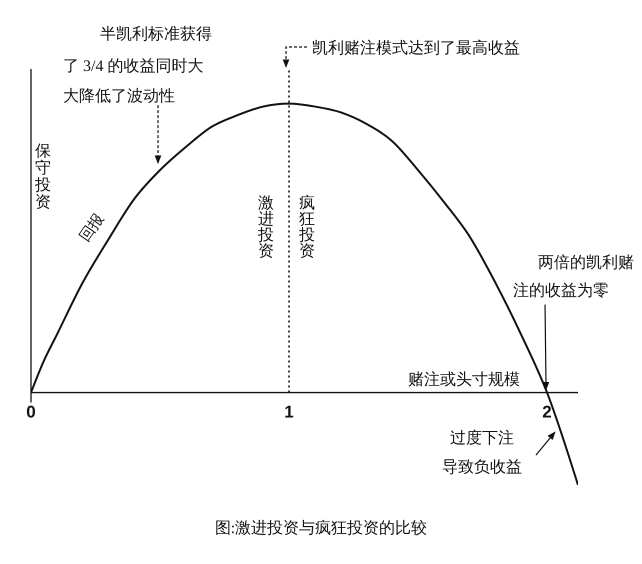 The height and width of the screenshot is (564, 642). I want to click on annotation: 半凯利标准获得了 3/4 的收益同时大大降低了波动性, so click(137, 65).